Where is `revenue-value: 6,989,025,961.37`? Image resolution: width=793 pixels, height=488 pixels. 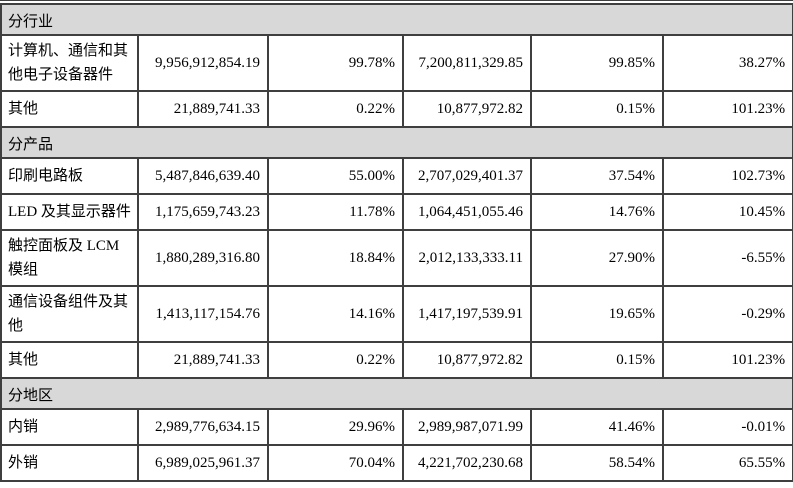
revenue-value: 6,989,025,961.37 is located at coordinates (203, 463).